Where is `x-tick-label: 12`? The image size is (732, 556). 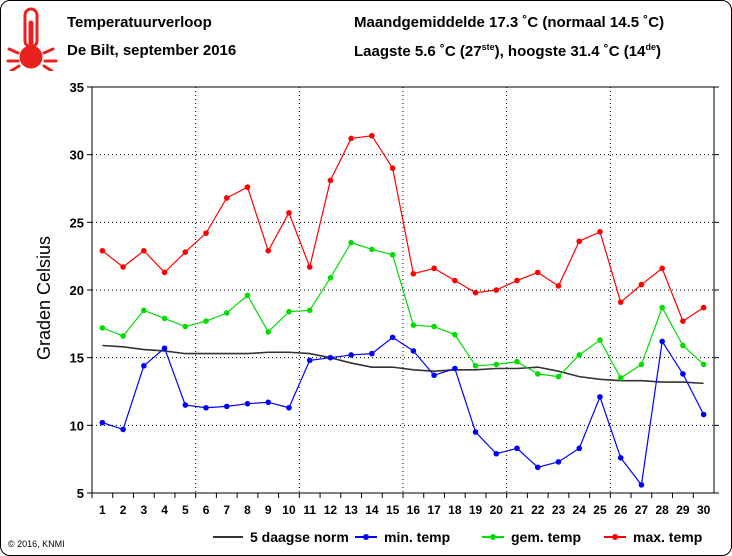 x-tick-label: 12 is located at coordinates (331, 510).